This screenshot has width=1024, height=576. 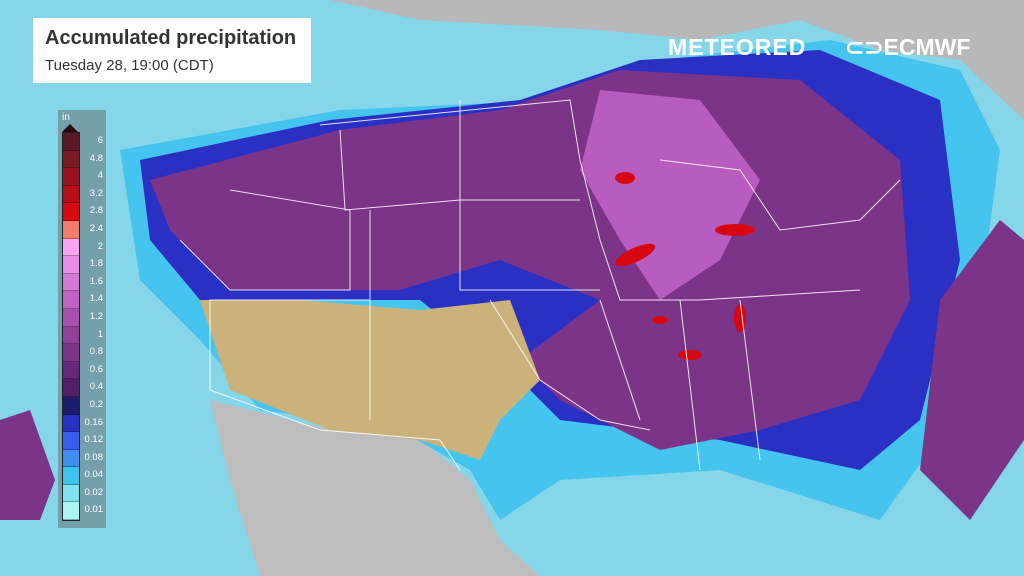 I want to click on legend-label: 1.4, so click(x=96, y=299).